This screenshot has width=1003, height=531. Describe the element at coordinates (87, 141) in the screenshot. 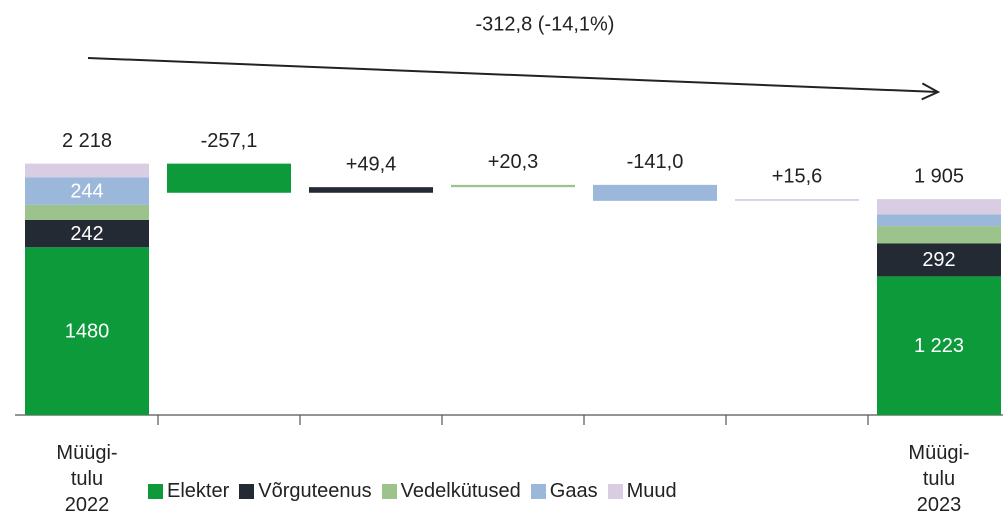

I see `total-label: 2 218` at that location.